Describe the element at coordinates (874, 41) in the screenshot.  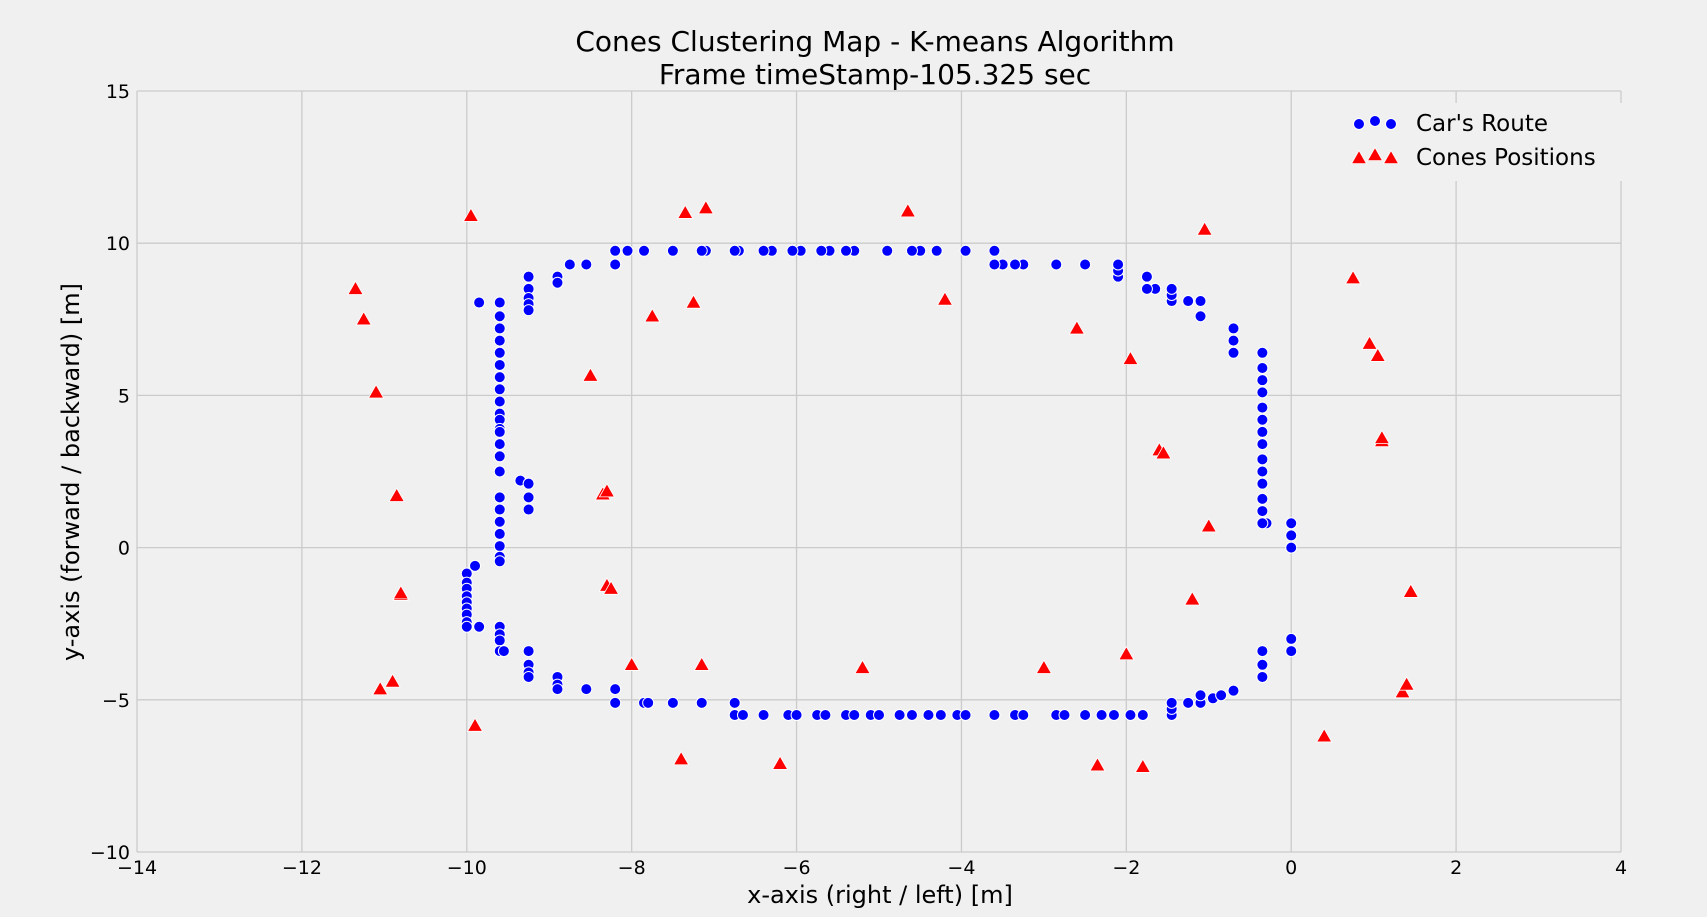
I see `chart-title: Cones Clustering Map - K-means Algorithm` at that location.